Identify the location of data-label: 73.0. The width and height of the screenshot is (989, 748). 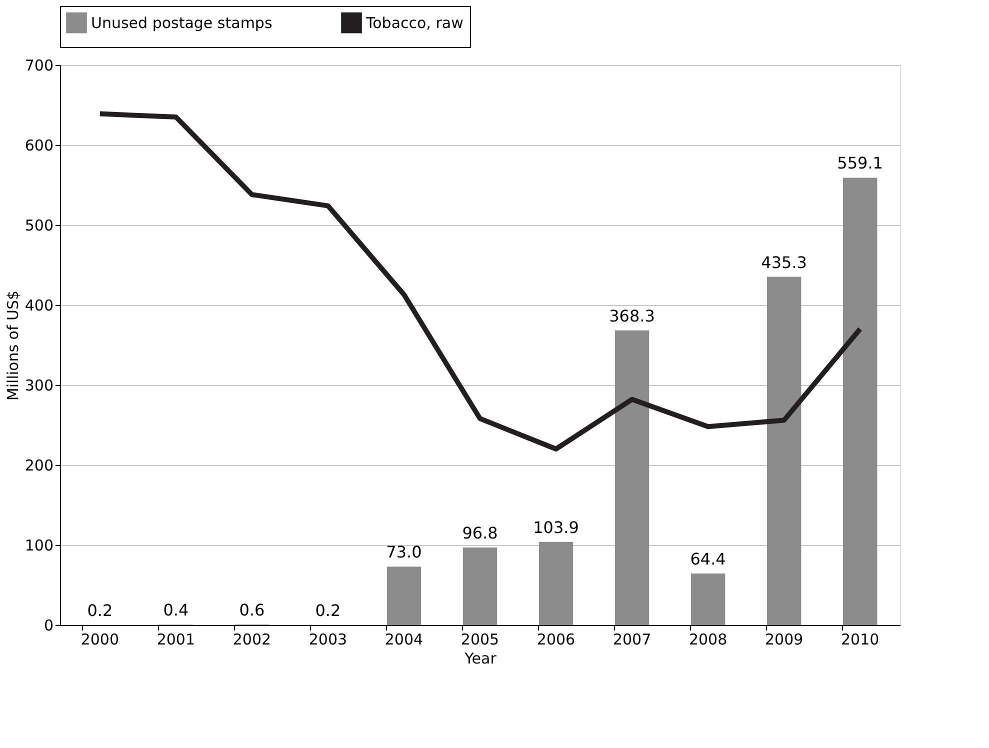
(404, 552).